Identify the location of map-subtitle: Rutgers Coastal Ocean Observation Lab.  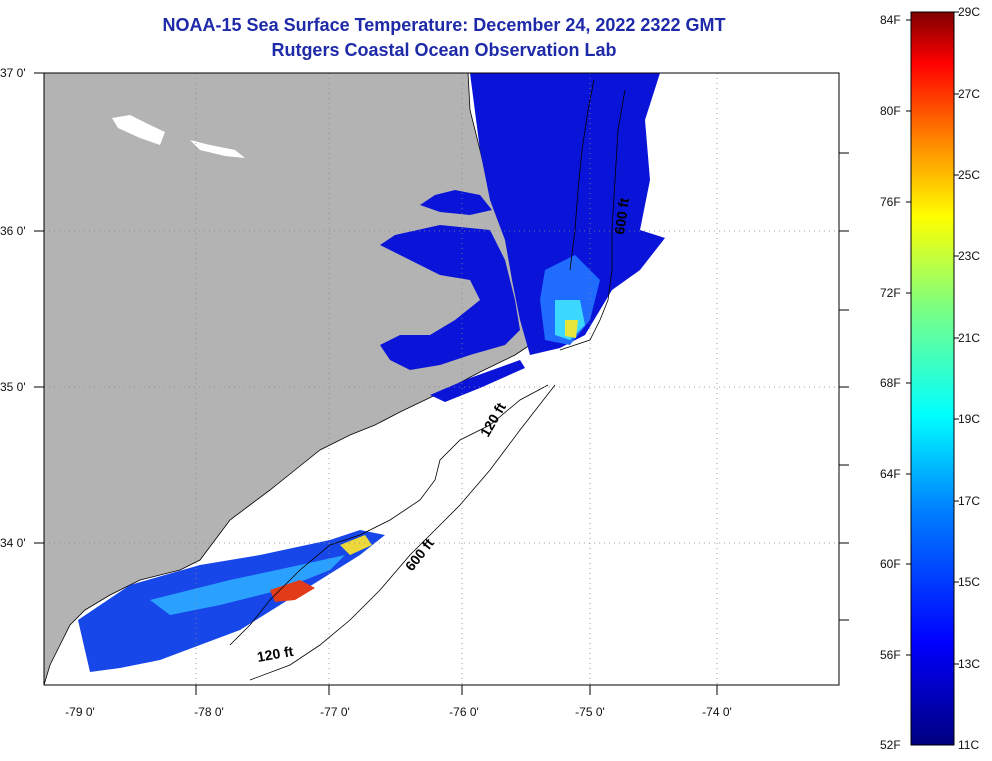
(444, 50).